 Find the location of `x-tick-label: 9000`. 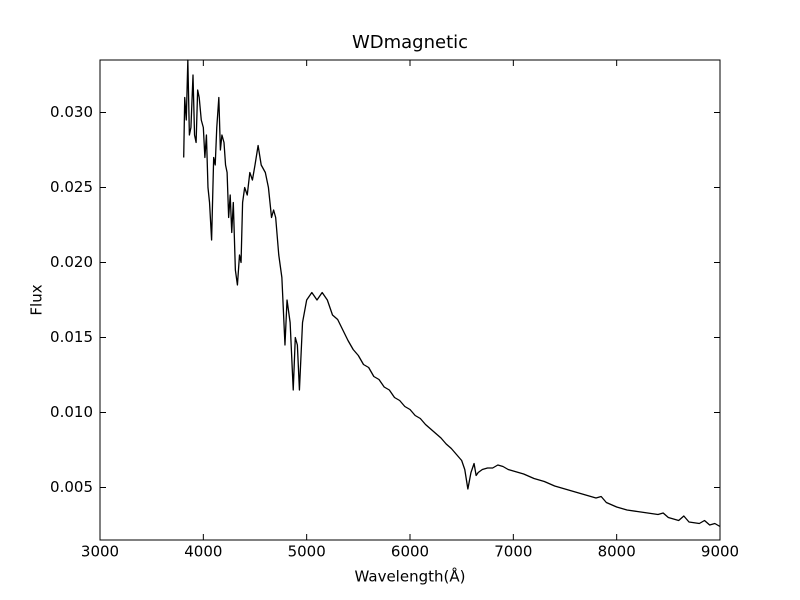

x-tick-label: 9000 is located at coordinates (720, 552).